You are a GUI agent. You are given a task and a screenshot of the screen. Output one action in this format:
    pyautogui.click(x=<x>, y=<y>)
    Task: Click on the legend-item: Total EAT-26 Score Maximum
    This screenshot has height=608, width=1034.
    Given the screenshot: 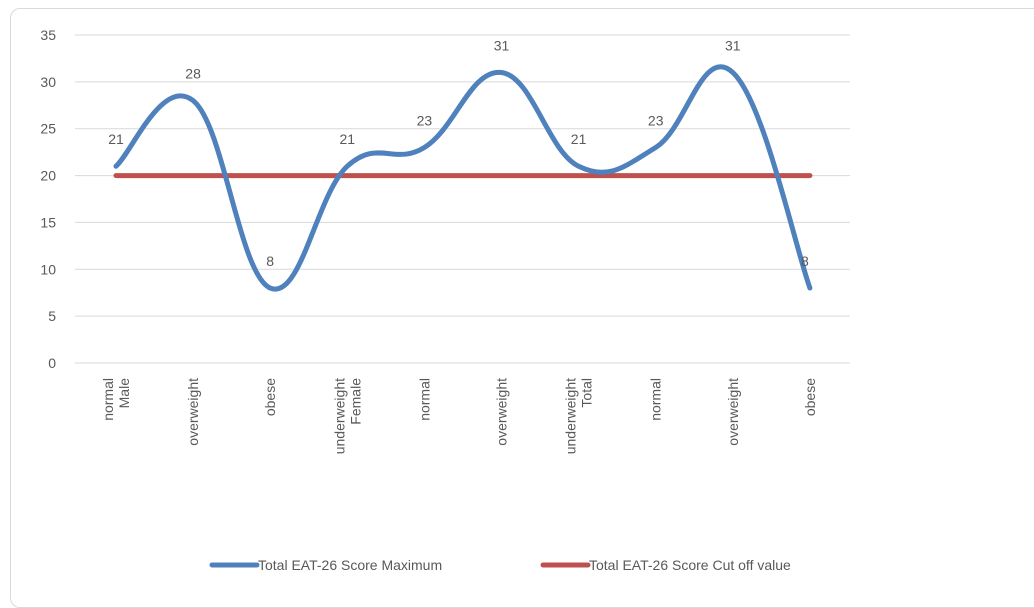 What is the action you would take?
    pyautogui.click(x=325, y=565)
    